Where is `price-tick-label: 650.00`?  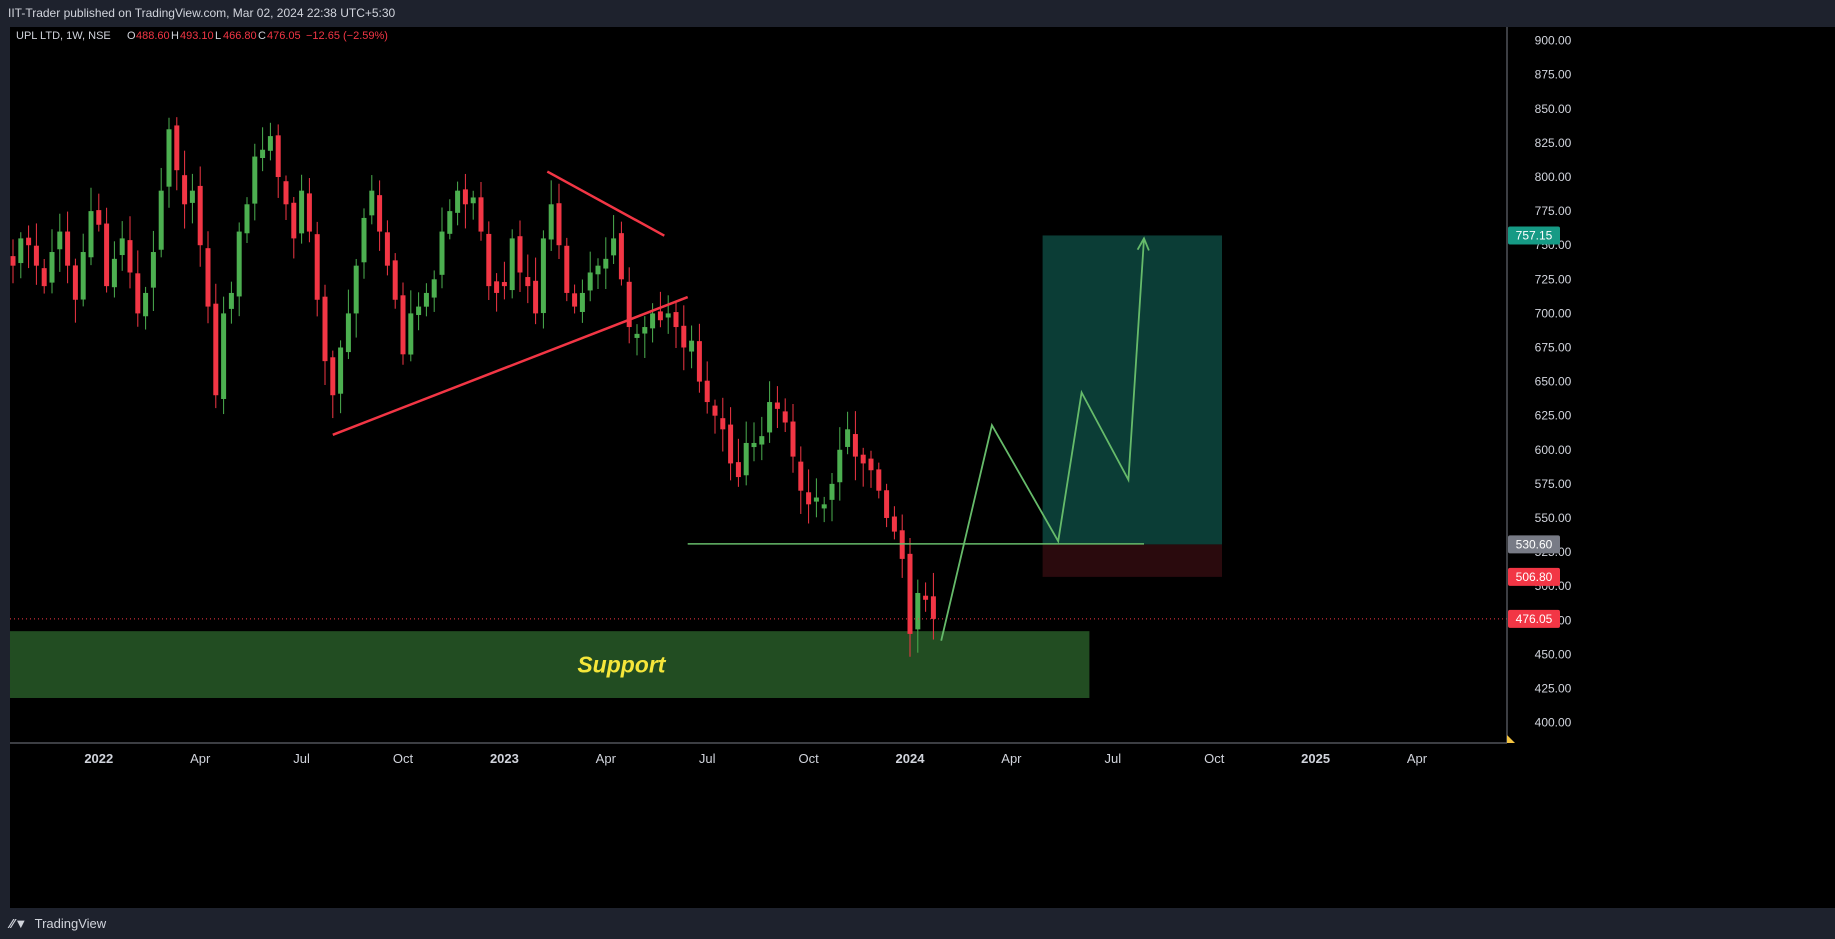
price-tick-label: 650.00 is located at coordinates (1553, 382).